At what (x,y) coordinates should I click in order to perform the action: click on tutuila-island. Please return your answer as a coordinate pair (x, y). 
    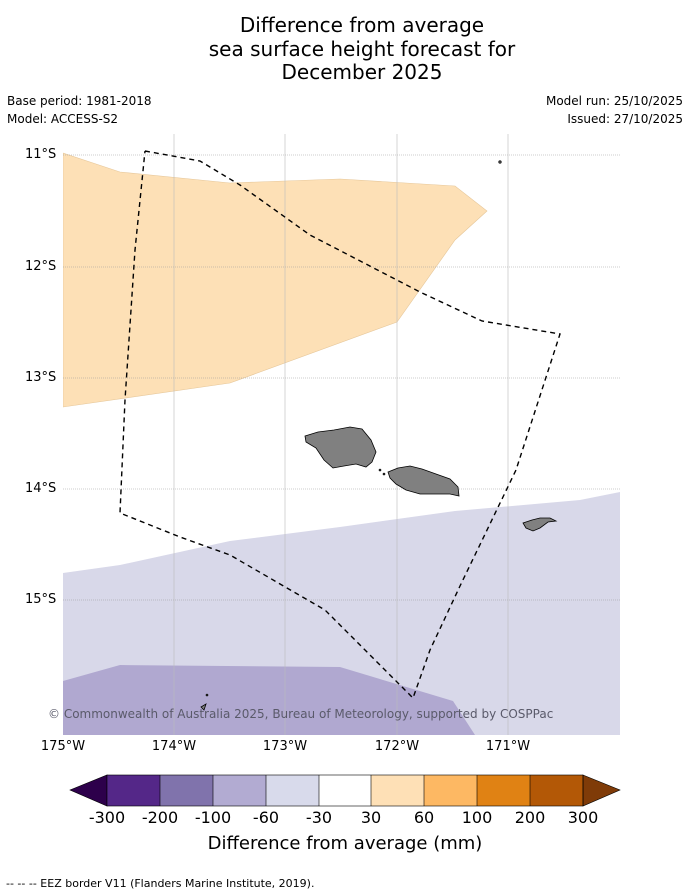
    Looking at the image, I should click on (540, 524).